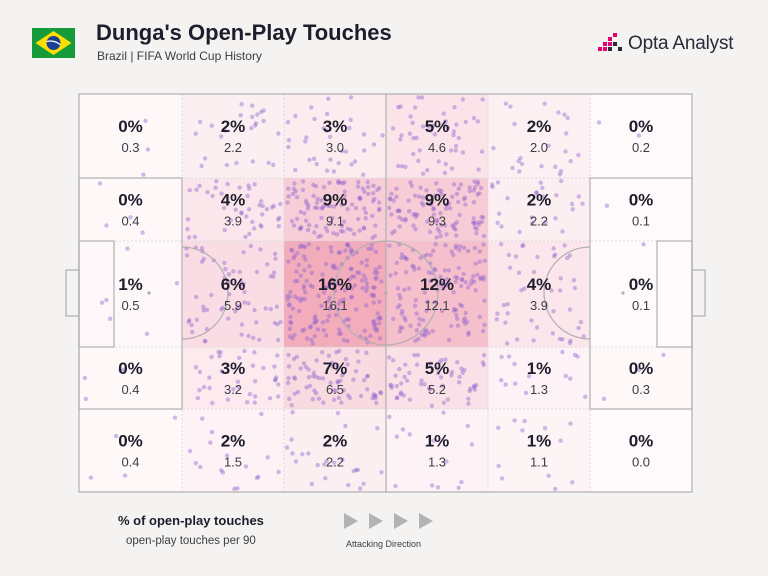  I want to click on zone-per90-label: 0.2, so click(641, 147).